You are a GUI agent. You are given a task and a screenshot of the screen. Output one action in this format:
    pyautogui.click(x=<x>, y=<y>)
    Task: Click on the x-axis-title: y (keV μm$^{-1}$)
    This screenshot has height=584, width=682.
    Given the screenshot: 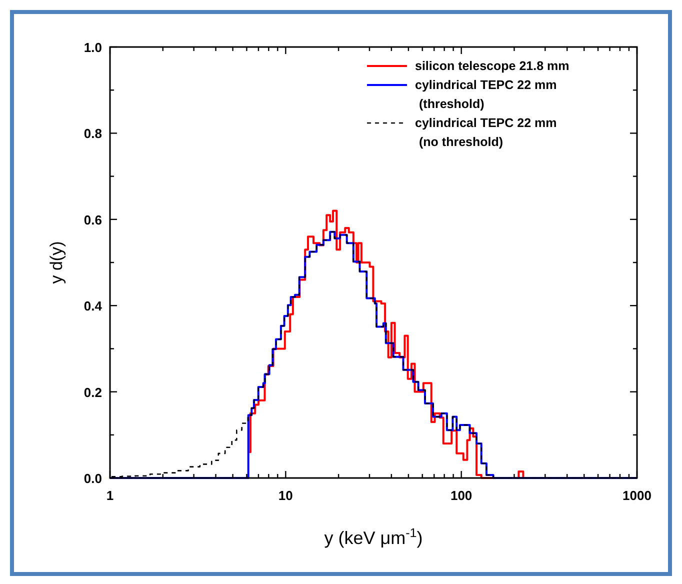 What is the action you would take?
    pyautogui.click(x=373, y=537)
    